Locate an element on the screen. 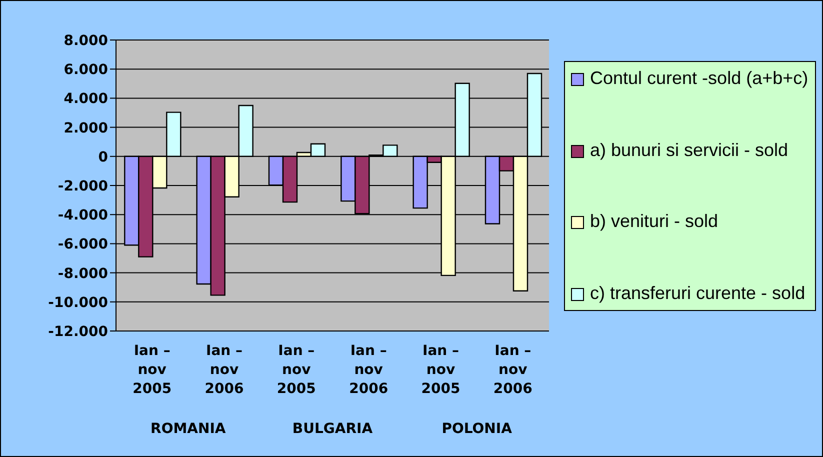 This screenshot has height=457, width=823. y-tick-label: 0 is located at coordinates (103, 157).